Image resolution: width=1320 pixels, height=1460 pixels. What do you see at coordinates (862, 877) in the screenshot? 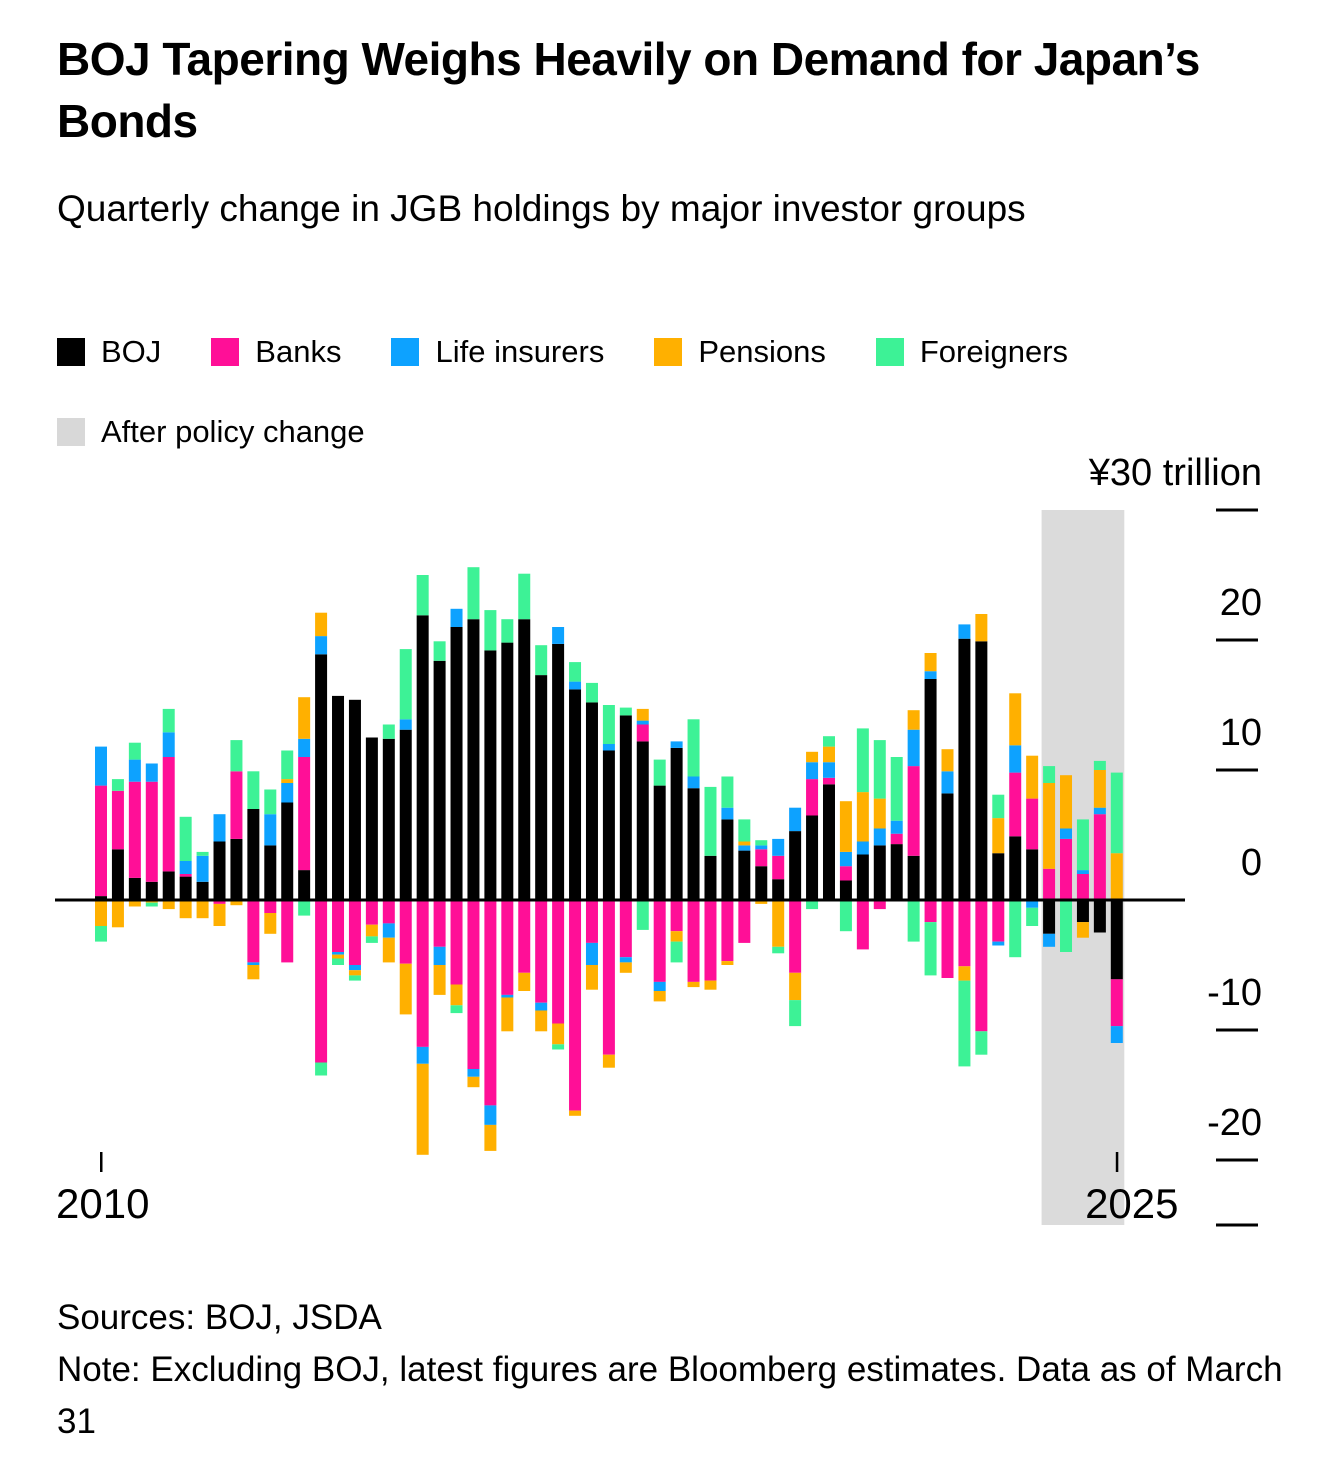
I see `bar-segment-boj-2021Q2` at bounding box center [862, 877].